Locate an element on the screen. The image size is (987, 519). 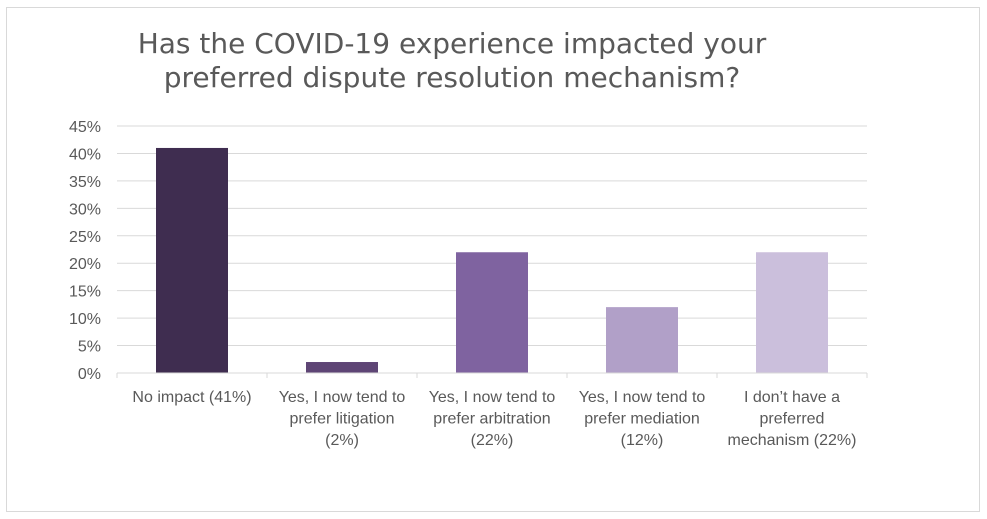
x-category-label: No impact (41%) is located at coordinates (191, 397).